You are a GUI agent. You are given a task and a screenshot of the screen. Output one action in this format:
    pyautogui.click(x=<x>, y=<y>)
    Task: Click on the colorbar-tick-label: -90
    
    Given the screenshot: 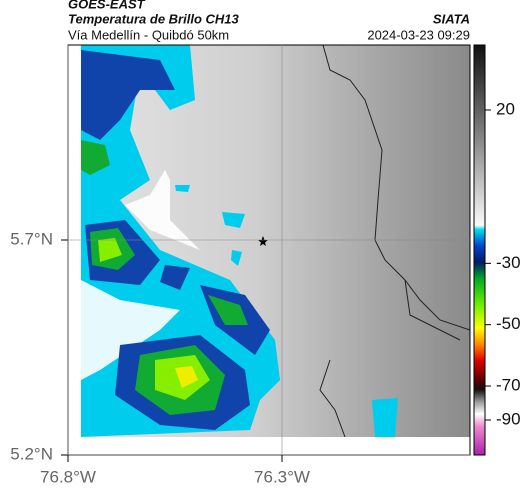 What is the action you would take?
    pyautogui.click(x=508, y=418)
    